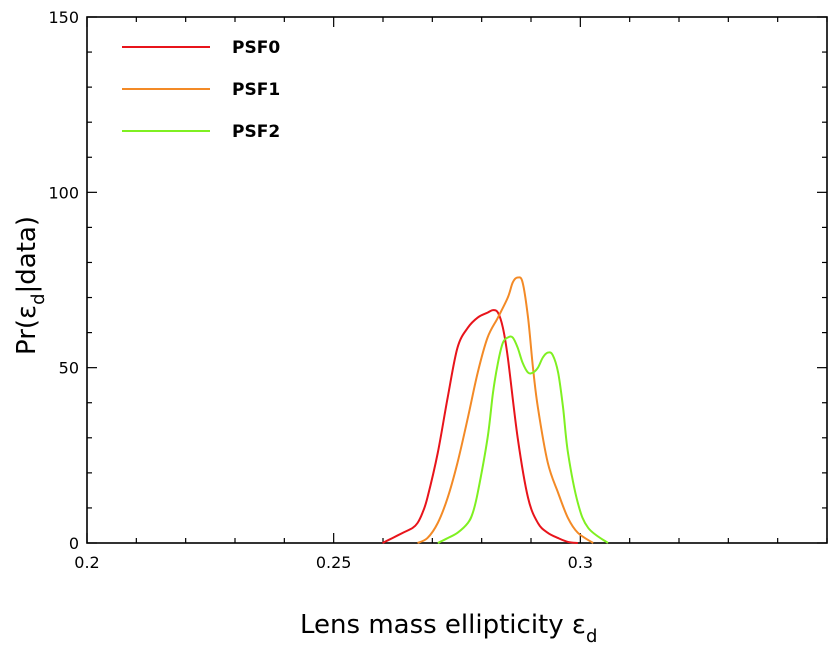  I want to click on series-line-psf2, so click(523, 439).